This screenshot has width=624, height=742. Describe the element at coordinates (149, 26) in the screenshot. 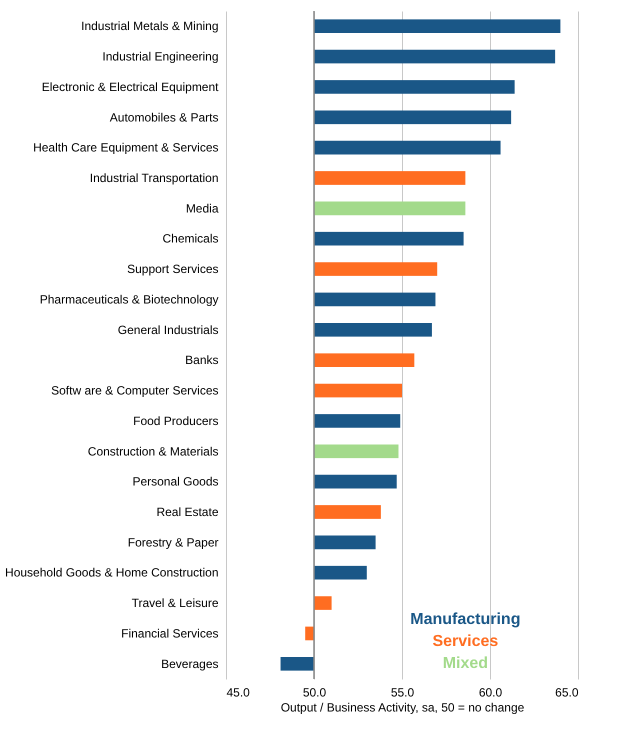

I see `y-tick-label: Industrial Metals & Mining` at that location.